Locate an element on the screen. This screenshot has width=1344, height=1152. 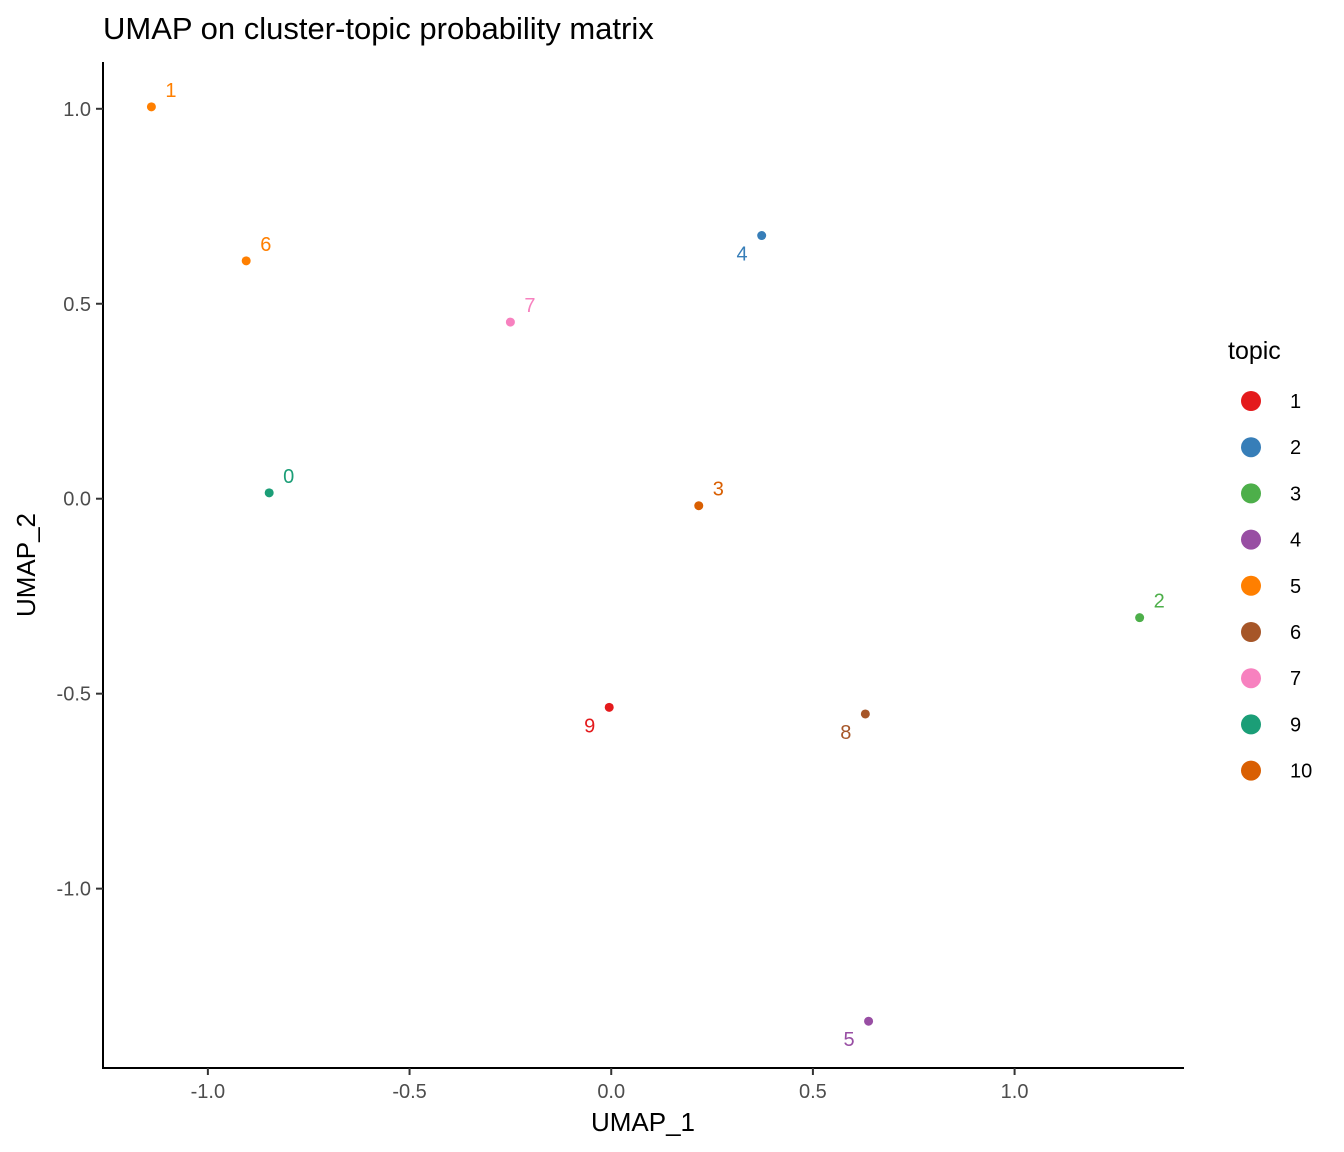
data-point-label-6: 6 is located at coordinates (265, 245).